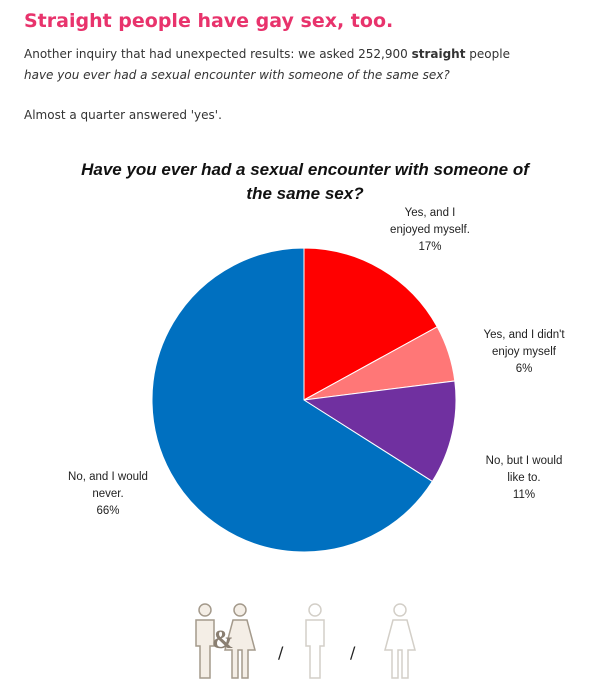 The image size is (608, 700). I want to click on intro-text-end: people, so click(487, 54).